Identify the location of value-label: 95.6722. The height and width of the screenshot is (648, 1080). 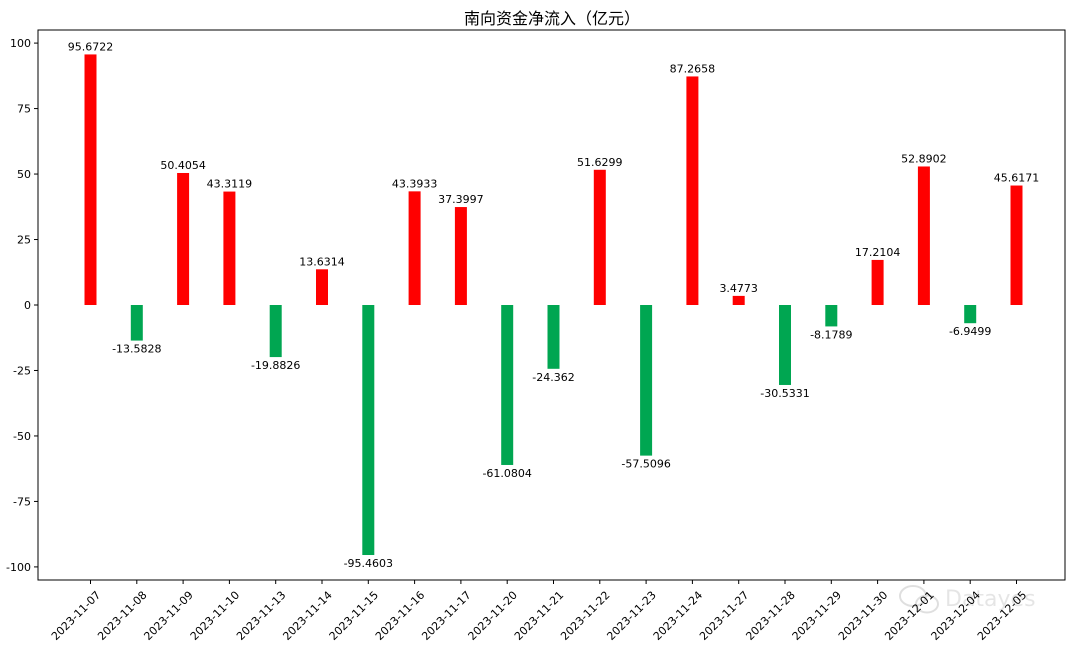
(91, 46).